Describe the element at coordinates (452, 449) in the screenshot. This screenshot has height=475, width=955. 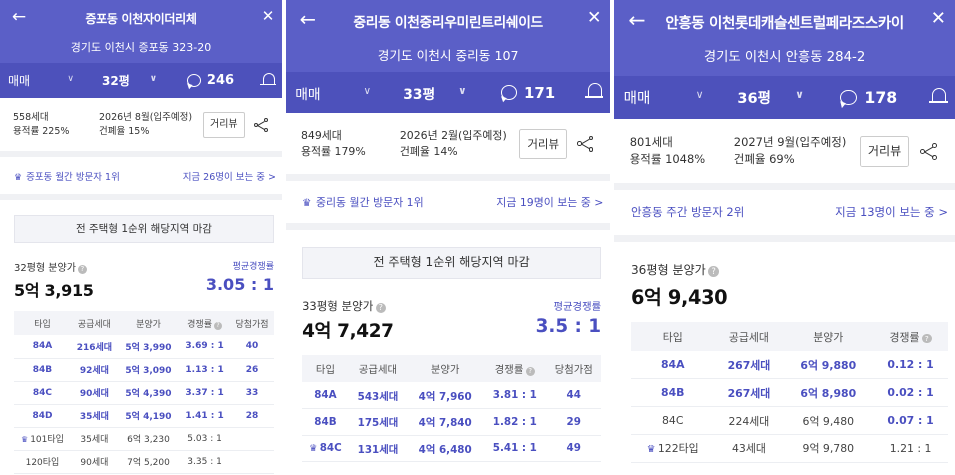
I see `table-row: ♛ 84C 131세대 4억 6,480 5.41 : 1 49` at that location.